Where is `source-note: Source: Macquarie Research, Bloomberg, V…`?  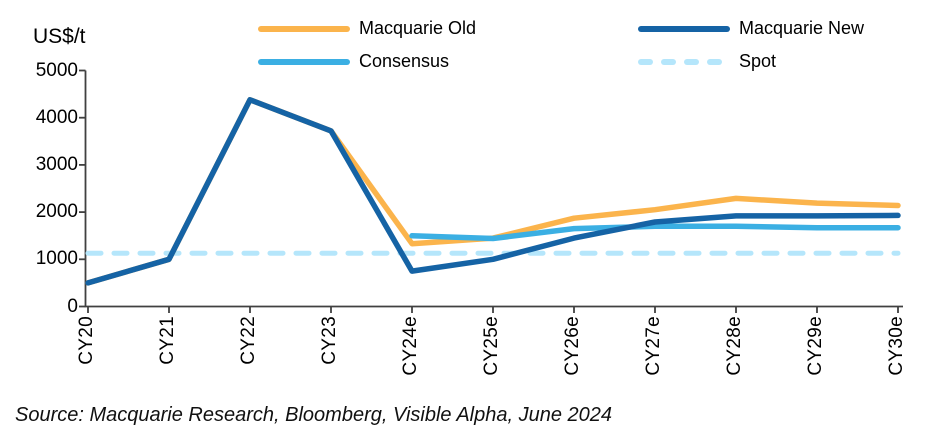
source-note: Source: Macquarie Research, Bloomberg, V… is located at coordinates (314, 415).